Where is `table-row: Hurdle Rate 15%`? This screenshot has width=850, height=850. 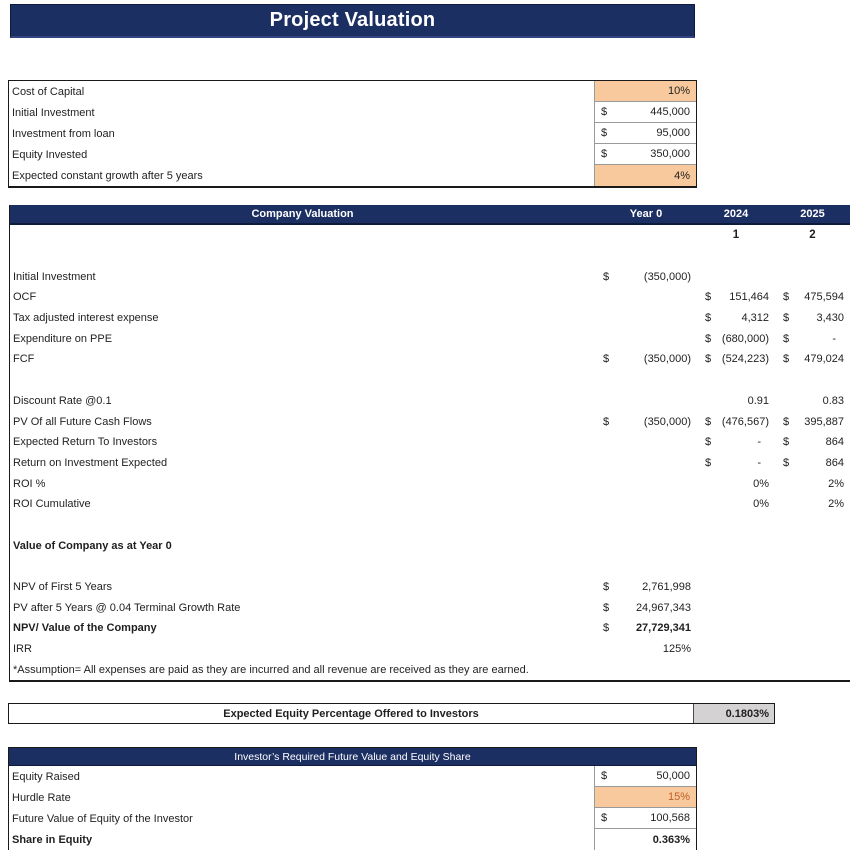
table-row: Hurdle Rate 15% is located at coordinates (352, 797).